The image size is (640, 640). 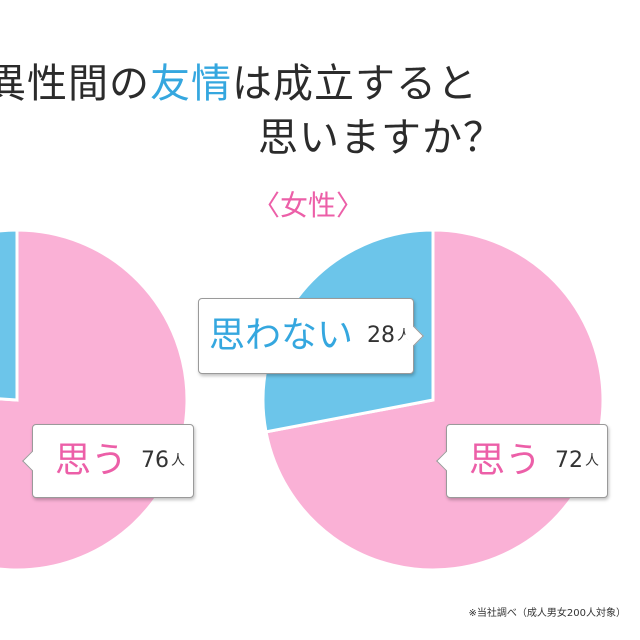 What do you see at coordinates (381, 335) in the screenshot?
I see `female-not-think-value: 28` at bounding box center [381, 335].